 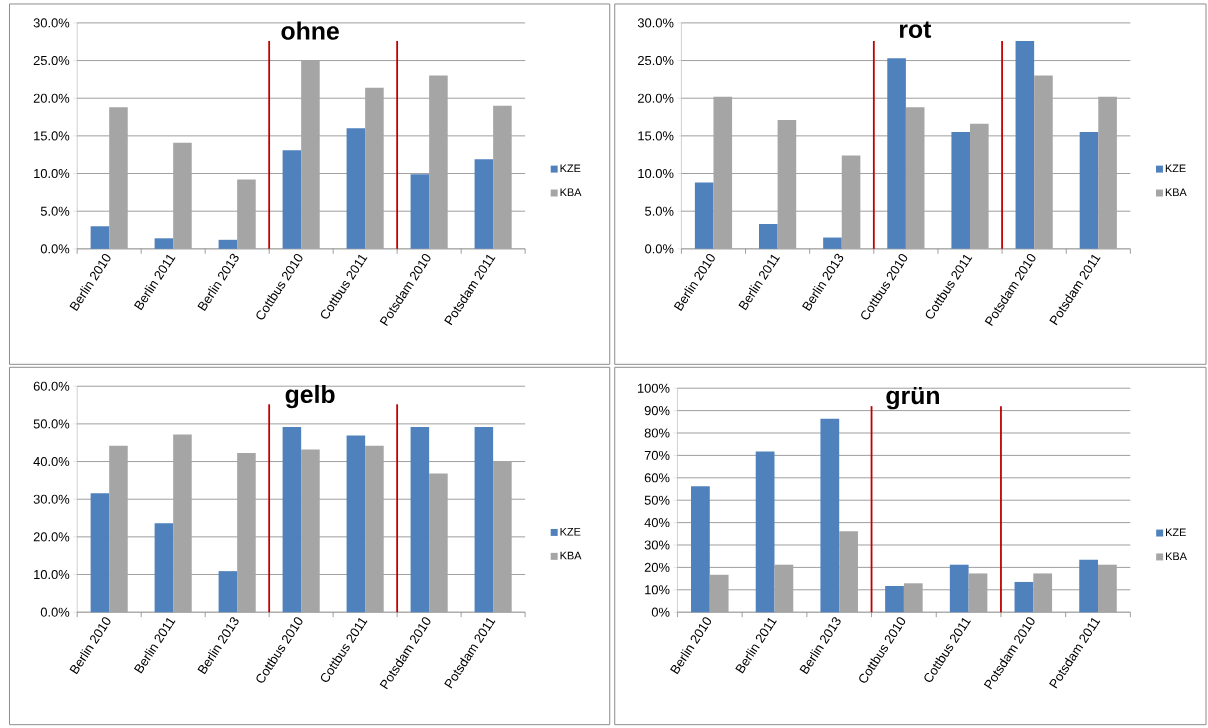 What do you see at coordinates (912, 398) in the screenshot?
I see `chart-title: grün` at bounding box center [912, 398].